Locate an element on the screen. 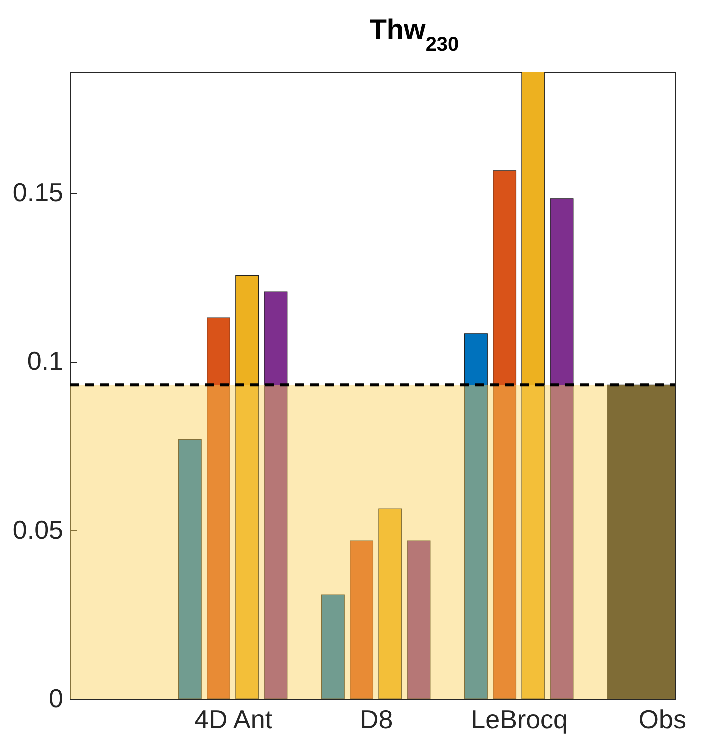 Image resolution: width=725 pixels, height=756 pixels. y-tick-label: 0 is located at coordinates (56, 699).